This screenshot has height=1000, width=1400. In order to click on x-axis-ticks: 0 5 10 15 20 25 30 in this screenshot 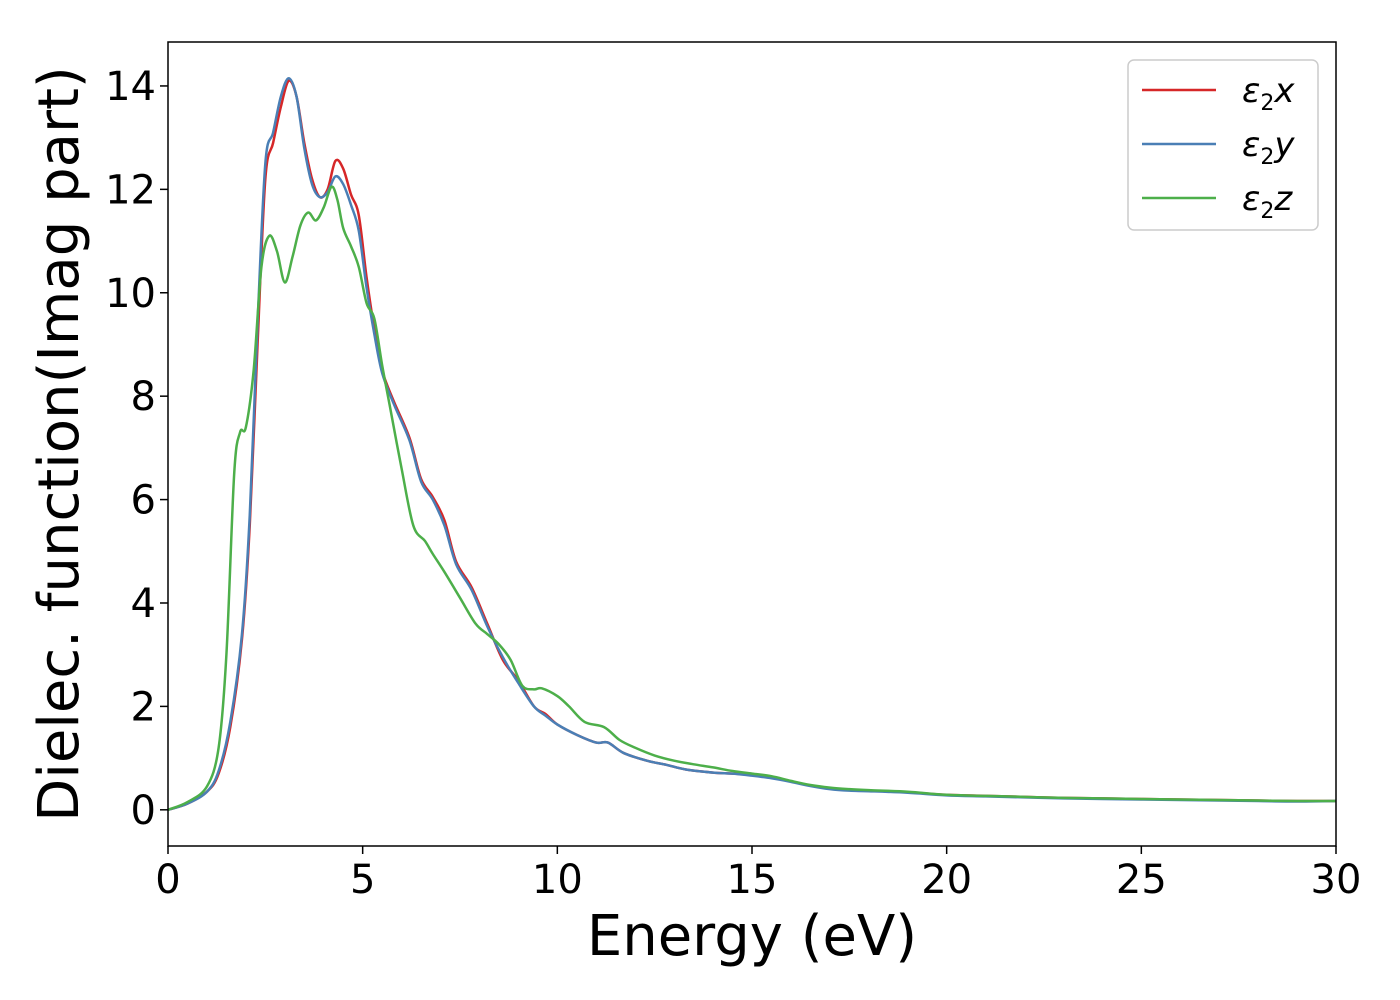, I will do `click(758, 874)`.